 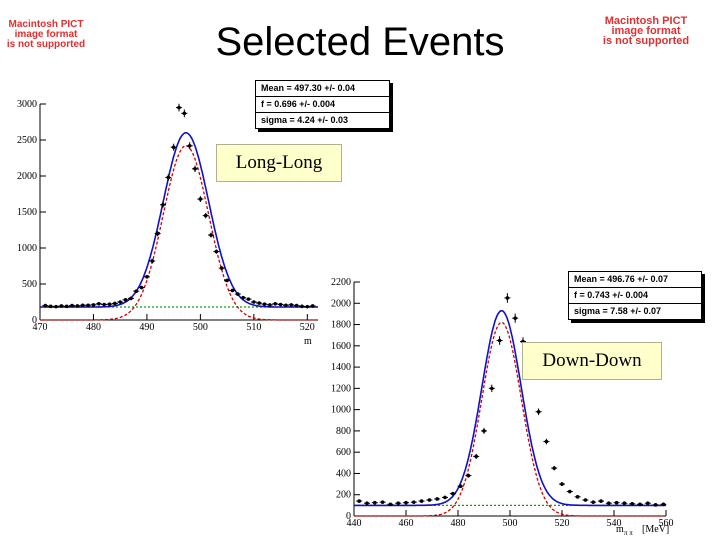 I want to click on x-tick-label: 560, so click(x=666, y=523).